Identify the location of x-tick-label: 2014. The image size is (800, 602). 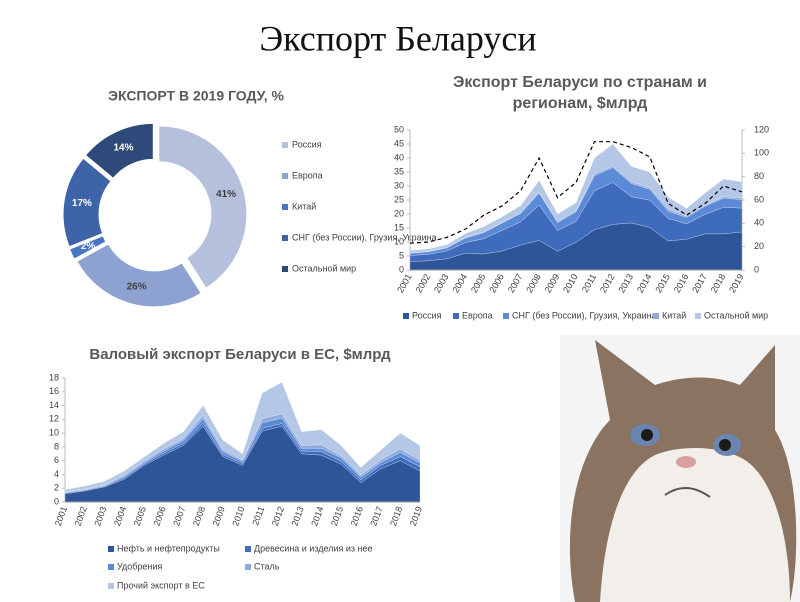
(317, 516).